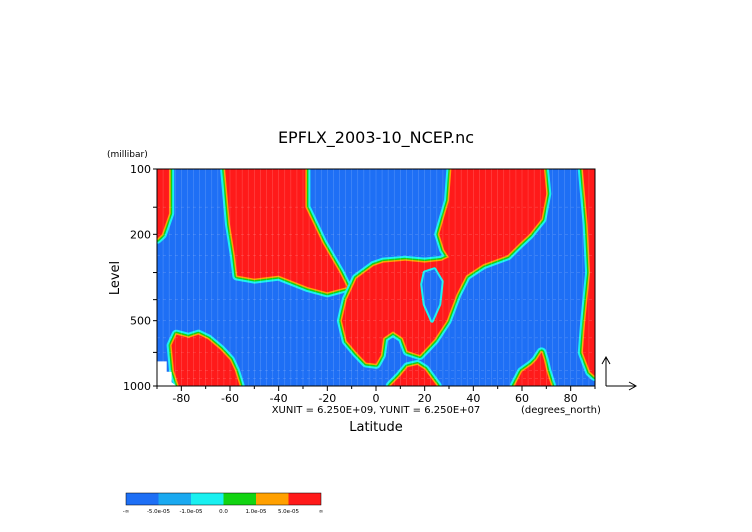 This screenshot has height=532, width=752. Describe the element at coordinates (444, 266) in the screenshot. I see `region-nh-main` at that location.